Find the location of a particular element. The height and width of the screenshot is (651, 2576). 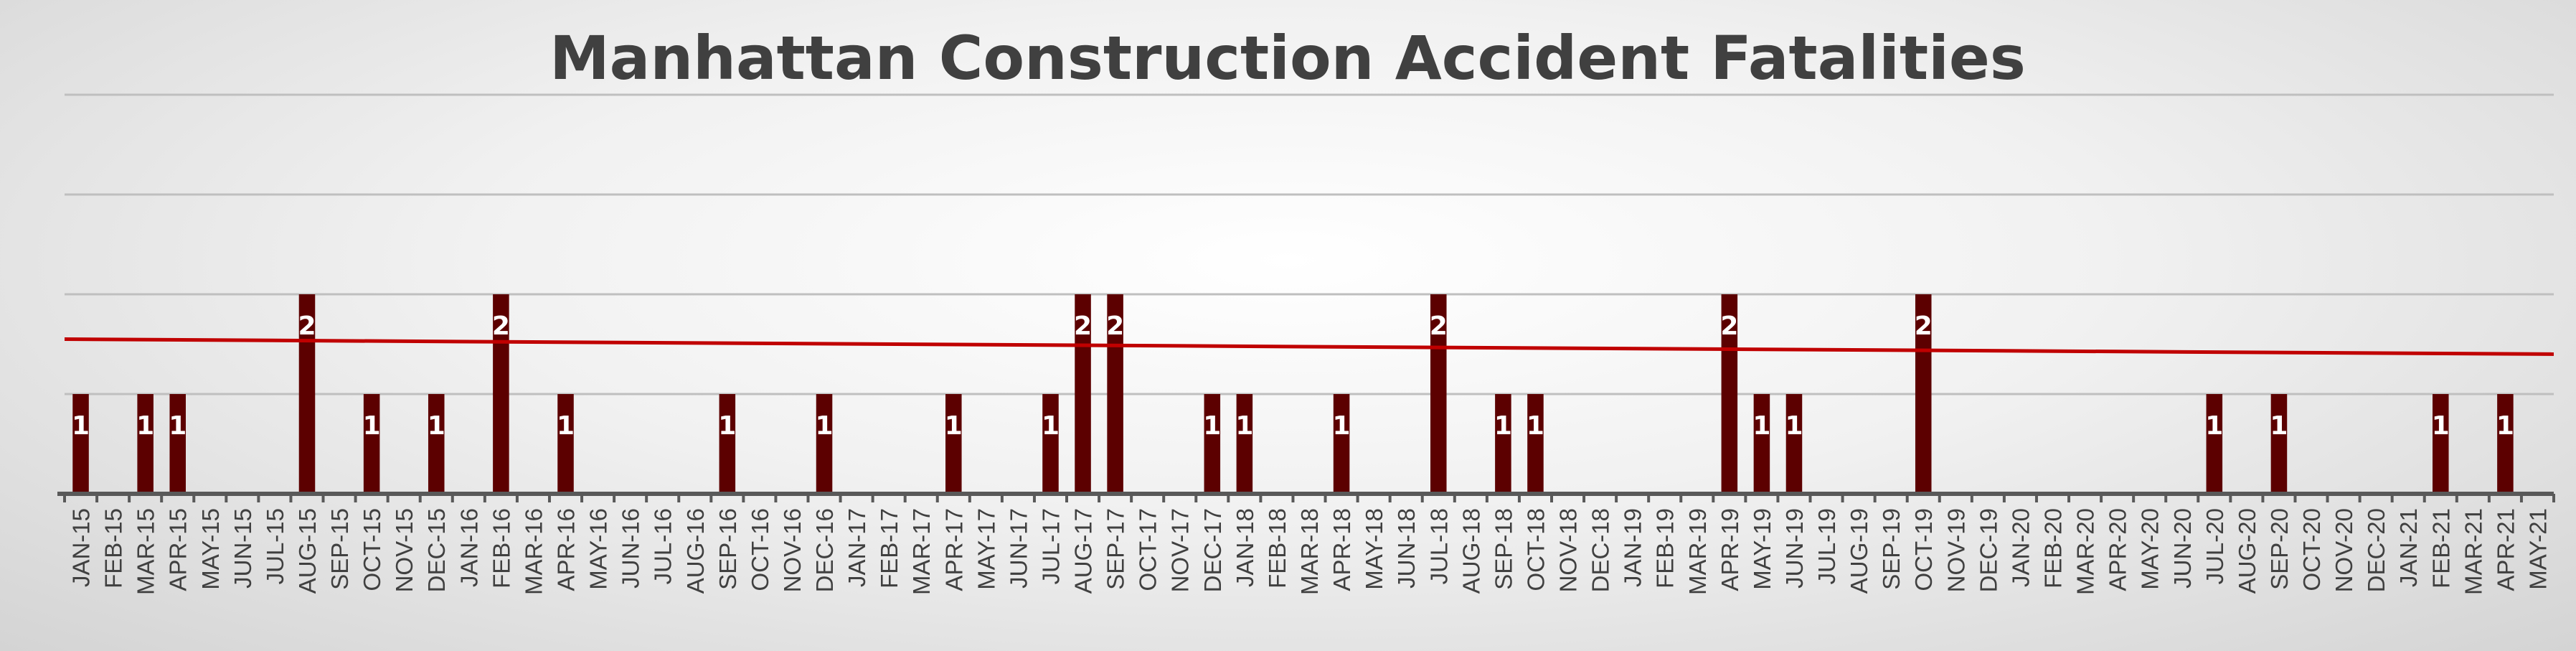

x-tick-label: NOV-20 is located at coordinates (2344, 550).